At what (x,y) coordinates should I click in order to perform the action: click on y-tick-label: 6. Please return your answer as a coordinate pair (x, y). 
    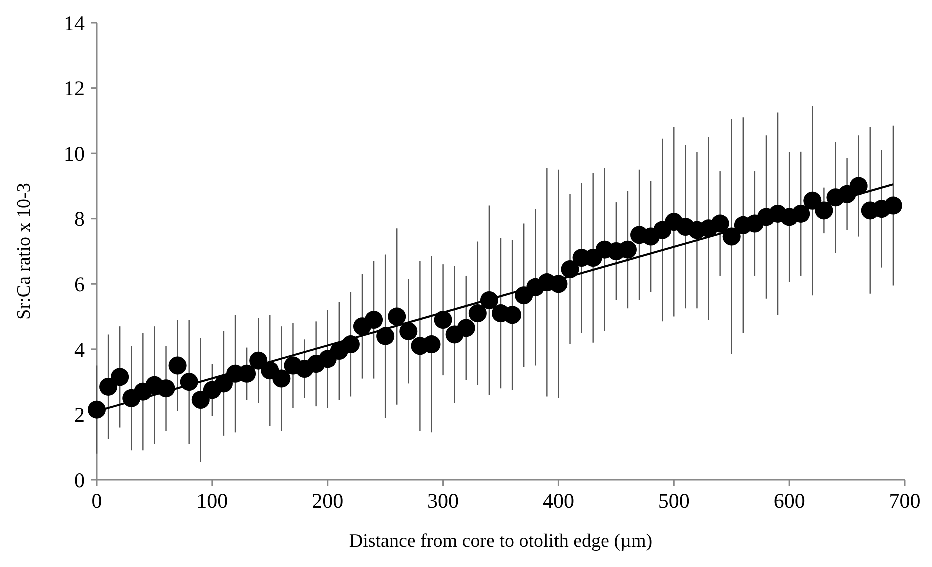
    Looking at the image, I should click on (79, 284).